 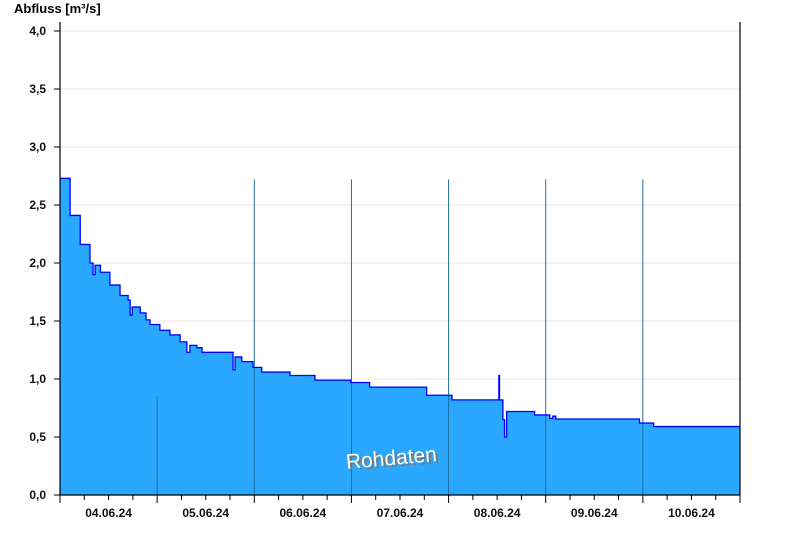 What do you see at coordinates (37, 321) in the screenshot?
I see `y-tick-label: 1,5` at bounding box center [37, 321].